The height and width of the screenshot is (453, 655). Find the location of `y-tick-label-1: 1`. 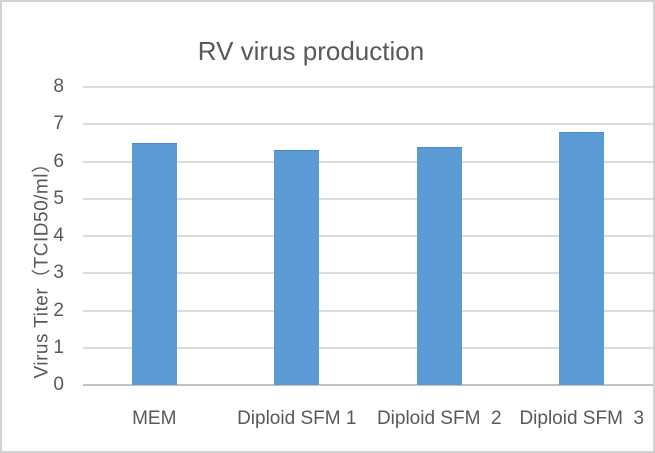

y-tick-label-1: 1 is located at coordinates (58, 347).